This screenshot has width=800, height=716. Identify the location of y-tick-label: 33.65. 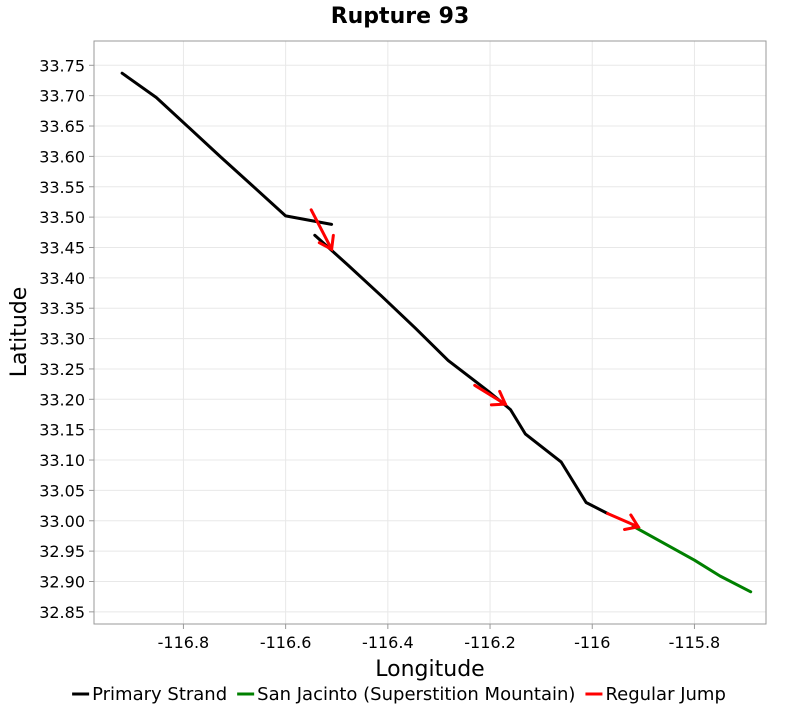
(62, 126).